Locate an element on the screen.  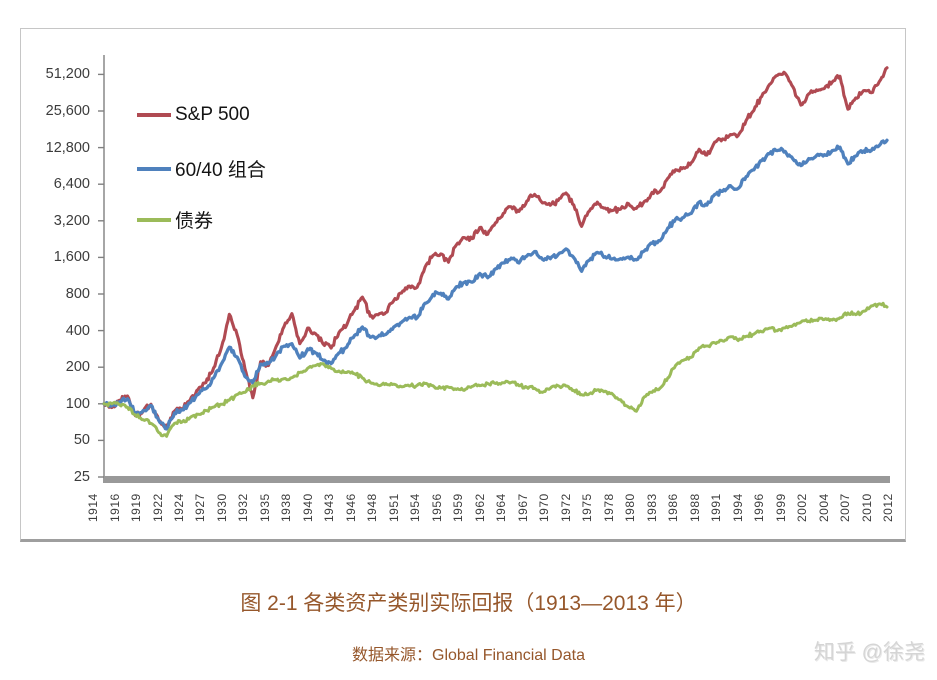
x-axis-label: 1978 is located at coordinates (608, 507).